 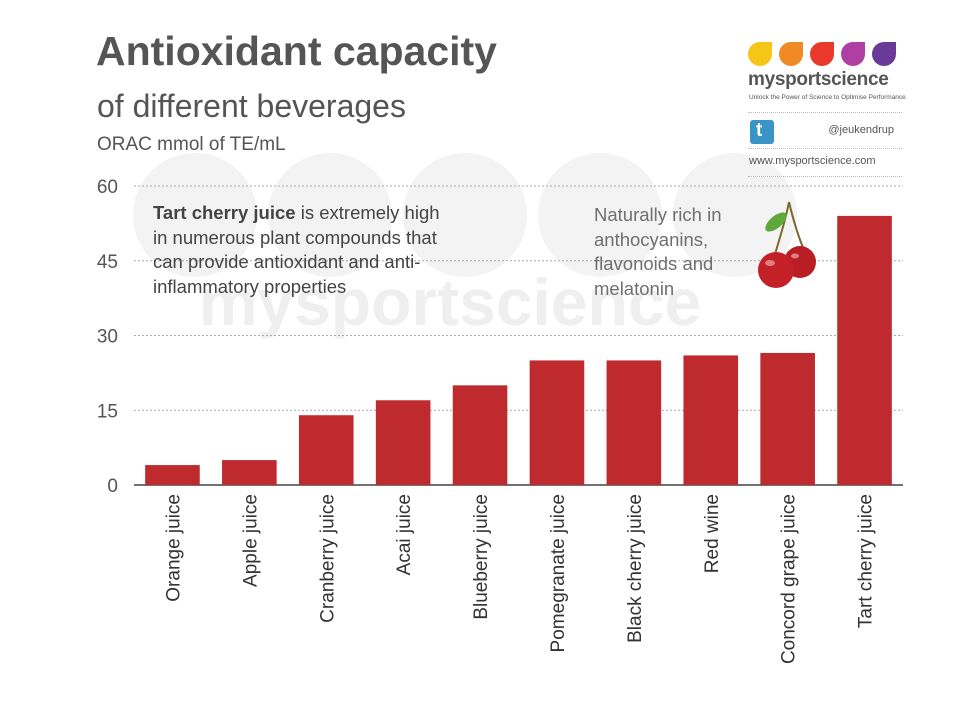 What do you see at coordinates (107, 411) in the screenshot?
I see `y-tick-label: 15` at bounding box center [107, 411].